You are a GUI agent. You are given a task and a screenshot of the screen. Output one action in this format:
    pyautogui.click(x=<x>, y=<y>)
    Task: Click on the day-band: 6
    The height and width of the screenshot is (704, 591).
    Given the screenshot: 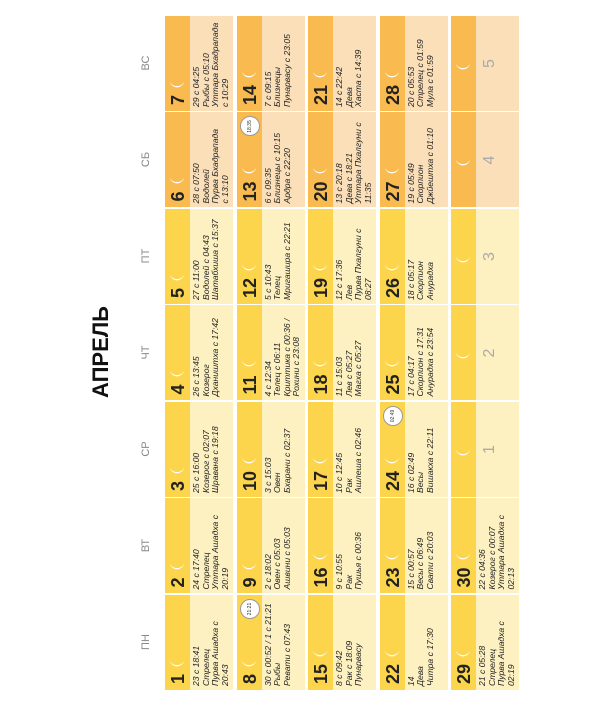 What is the action you would take?
    pyautogui.click(x=177, y=160)
    